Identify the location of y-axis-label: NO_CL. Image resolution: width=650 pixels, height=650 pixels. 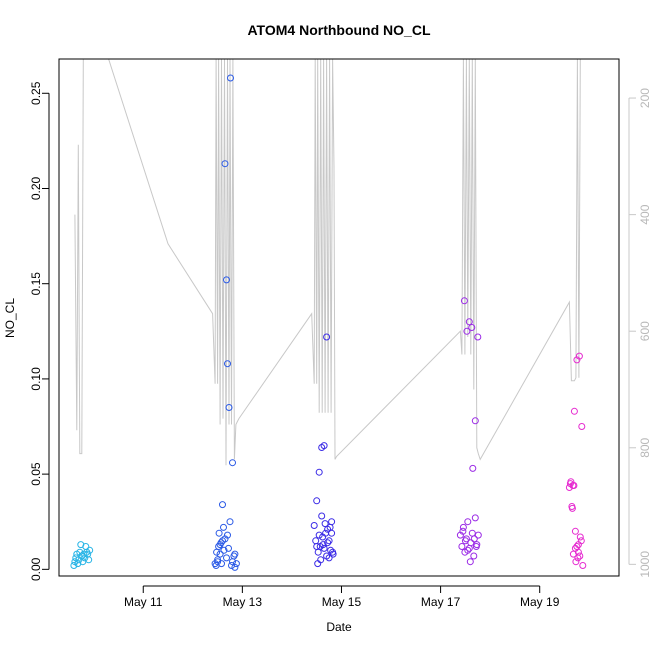
(10, 318).